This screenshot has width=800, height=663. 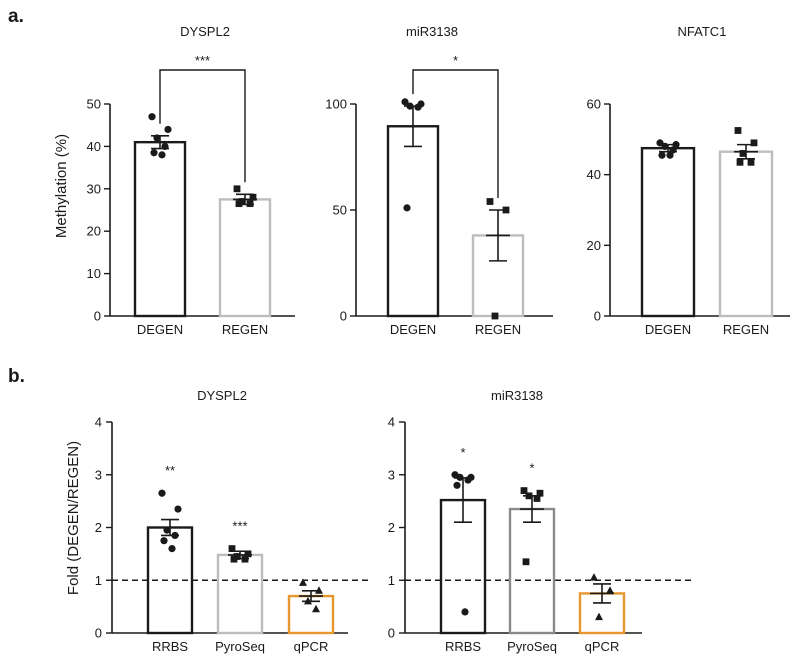 I want to click on chart-5-y-tick-label: 4, so click(x=391, y=422).